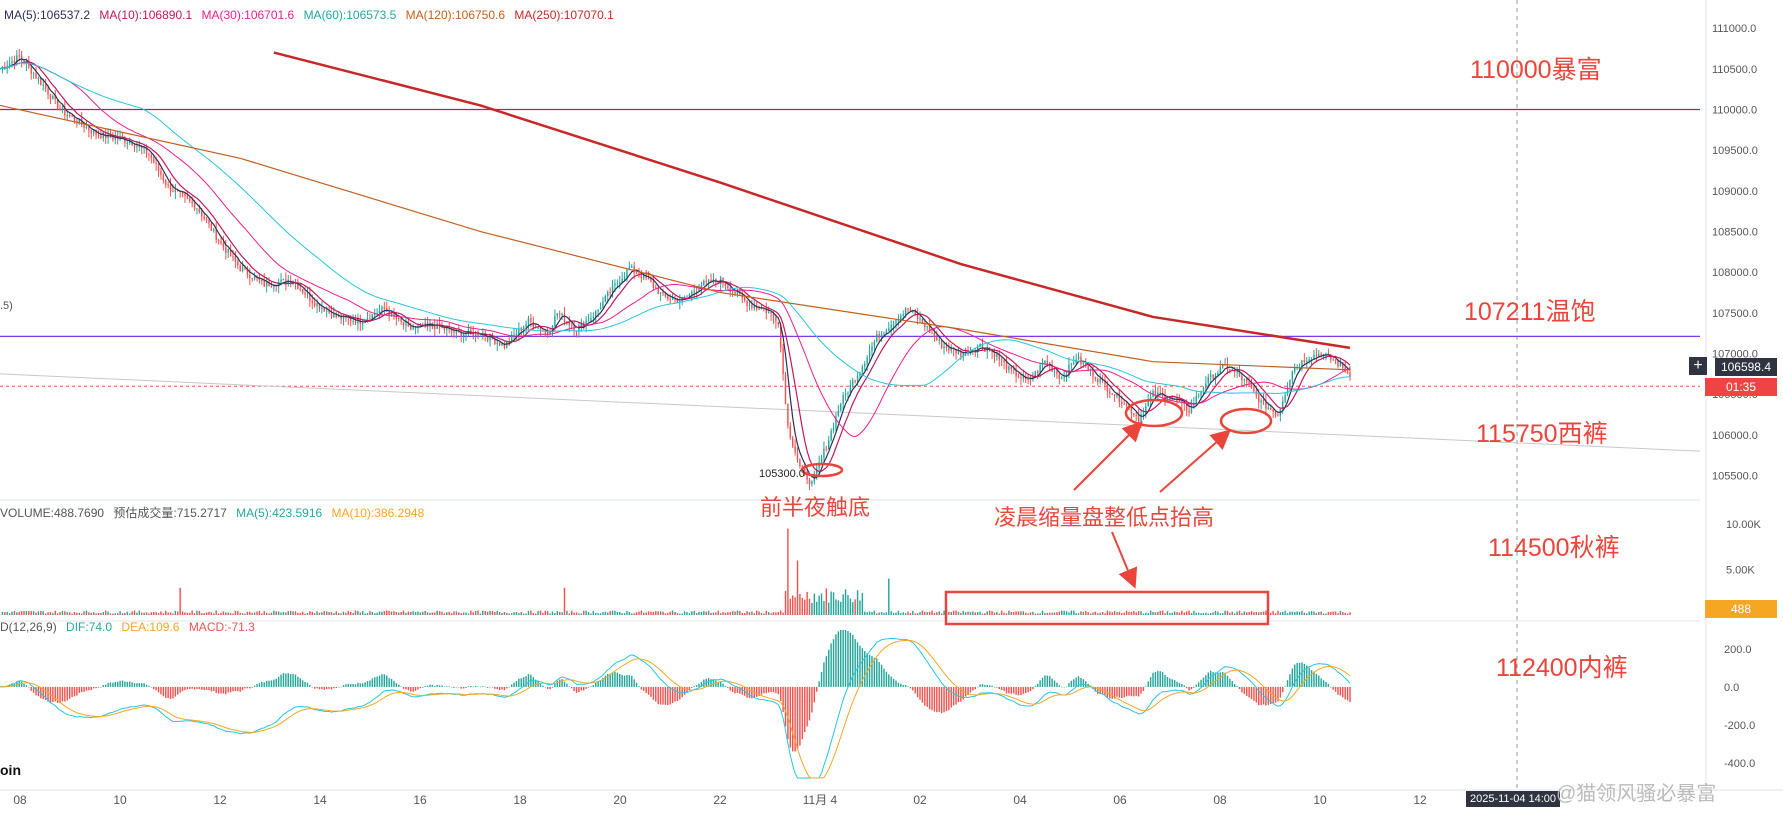 The image size is (1783, 818). I want to click on dea-line, so click(675, 709).